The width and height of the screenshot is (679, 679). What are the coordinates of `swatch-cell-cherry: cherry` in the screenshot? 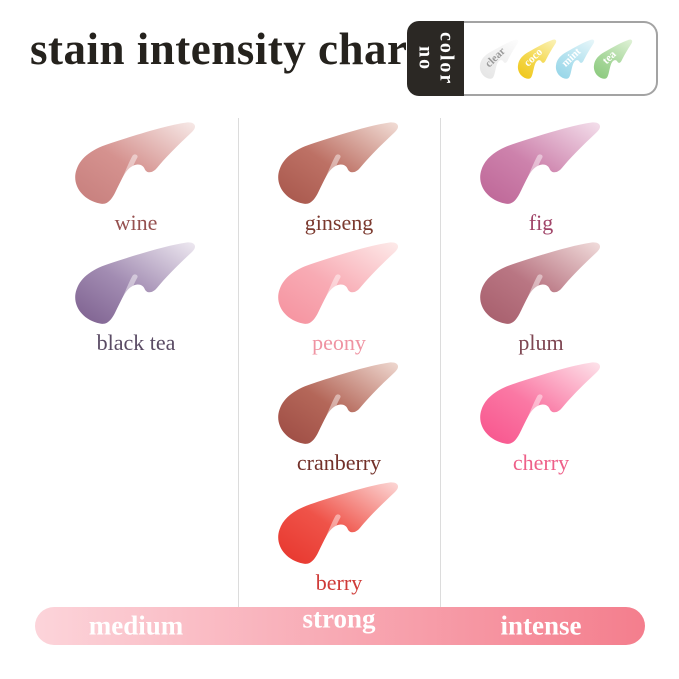 It's located at (541, 417).